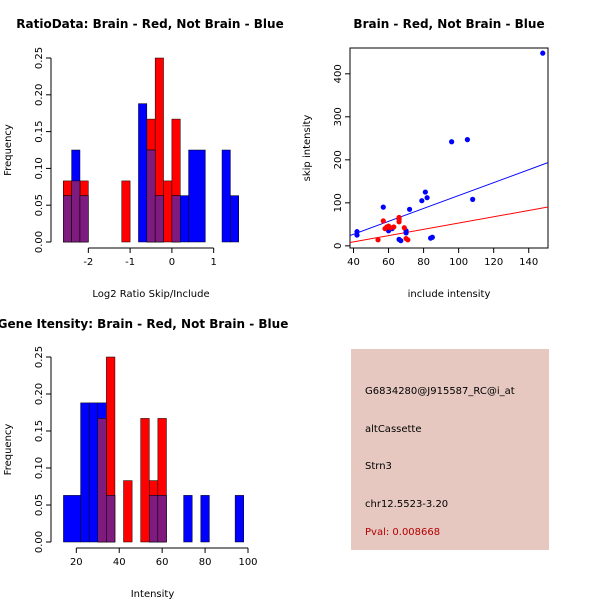  Describe the element at coordinates (39, 505) in the screenshot. I see `plot3-y-tick-label: 0.05` at that location.